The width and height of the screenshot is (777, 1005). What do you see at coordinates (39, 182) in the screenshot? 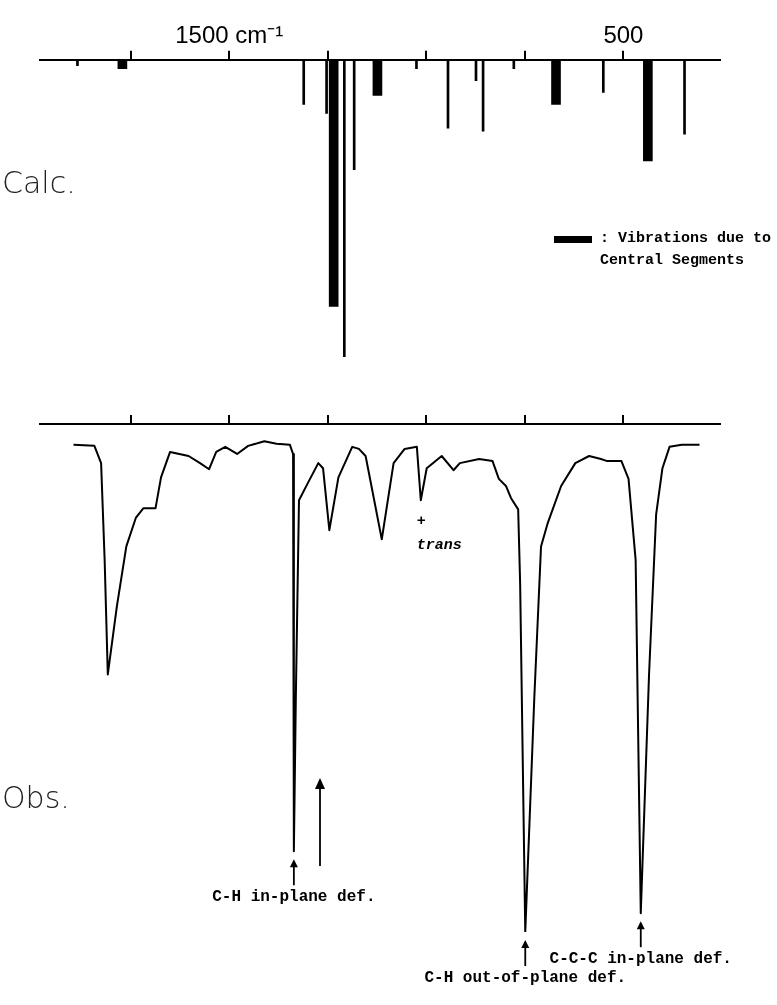
I see `y-axis-title: Calc.` at bounding box center [39, 182].